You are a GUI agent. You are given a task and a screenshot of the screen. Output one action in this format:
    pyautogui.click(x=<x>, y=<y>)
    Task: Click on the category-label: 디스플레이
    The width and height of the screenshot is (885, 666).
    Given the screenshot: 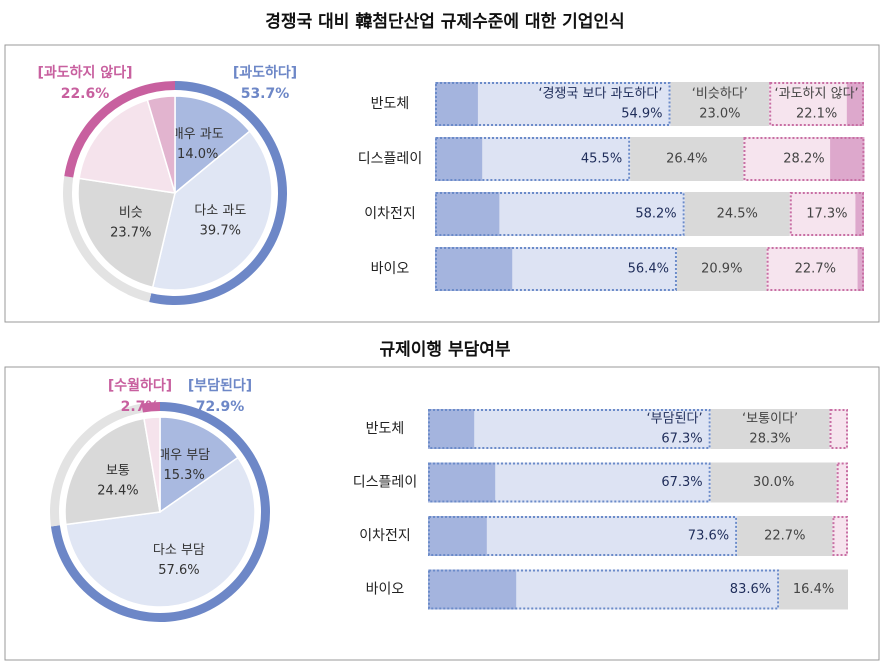 What is the action you would take?
    pyautogui.click(x=385, y=483)
    